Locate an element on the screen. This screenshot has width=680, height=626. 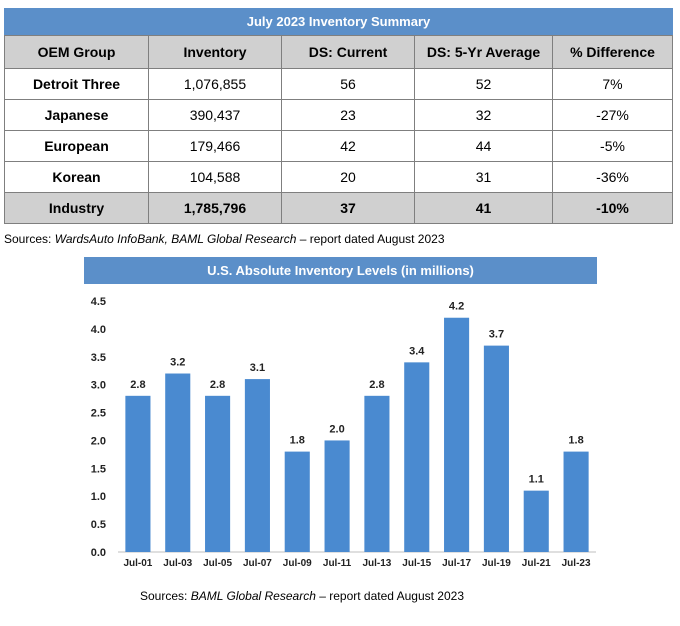
table-row-industry: Industry 1,785,796 37 41 -10% is located at coordinates (338, 208).